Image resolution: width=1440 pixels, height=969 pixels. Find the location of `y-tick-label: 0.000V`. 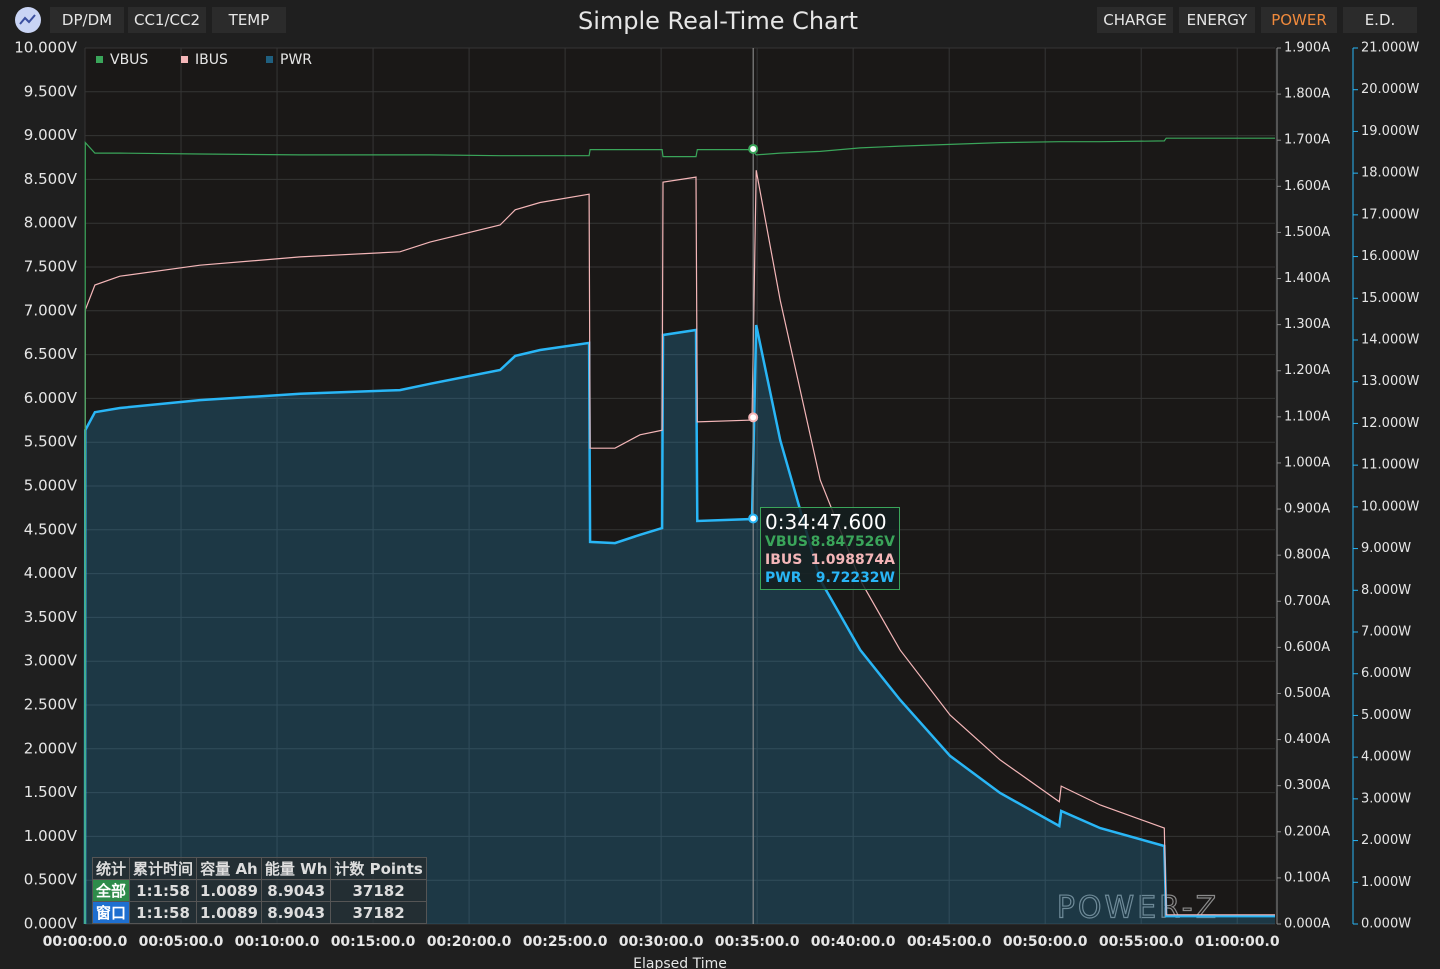

y-tick-label: 0.000V is located at coordinates (51, 924).